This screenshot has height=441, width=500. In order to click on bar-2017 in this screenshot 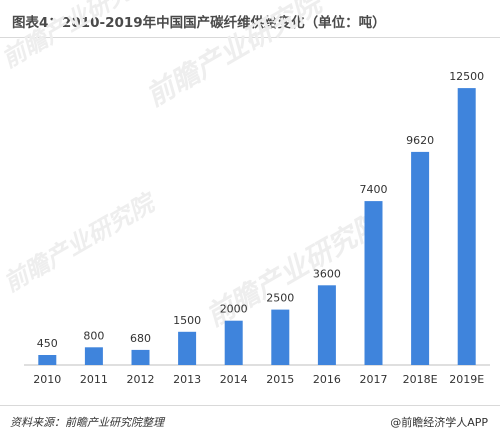, I will do `click(373, 283)`.